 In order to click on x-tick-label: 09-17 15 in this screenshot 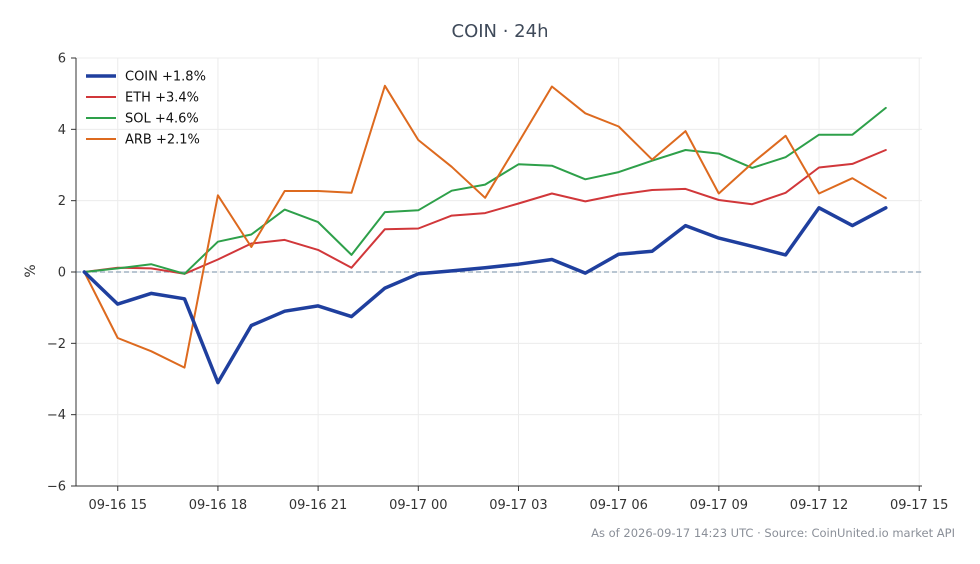, I will do `click(919, 505)`.